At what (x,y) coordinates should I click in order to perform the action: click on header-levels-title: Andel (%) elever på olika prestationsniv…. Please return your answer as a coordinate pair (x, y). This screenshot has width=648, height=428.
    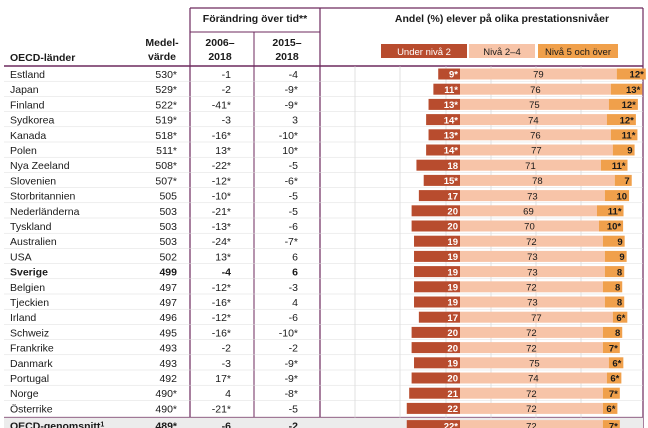
    Looking at the image, I should click on (502, 19).